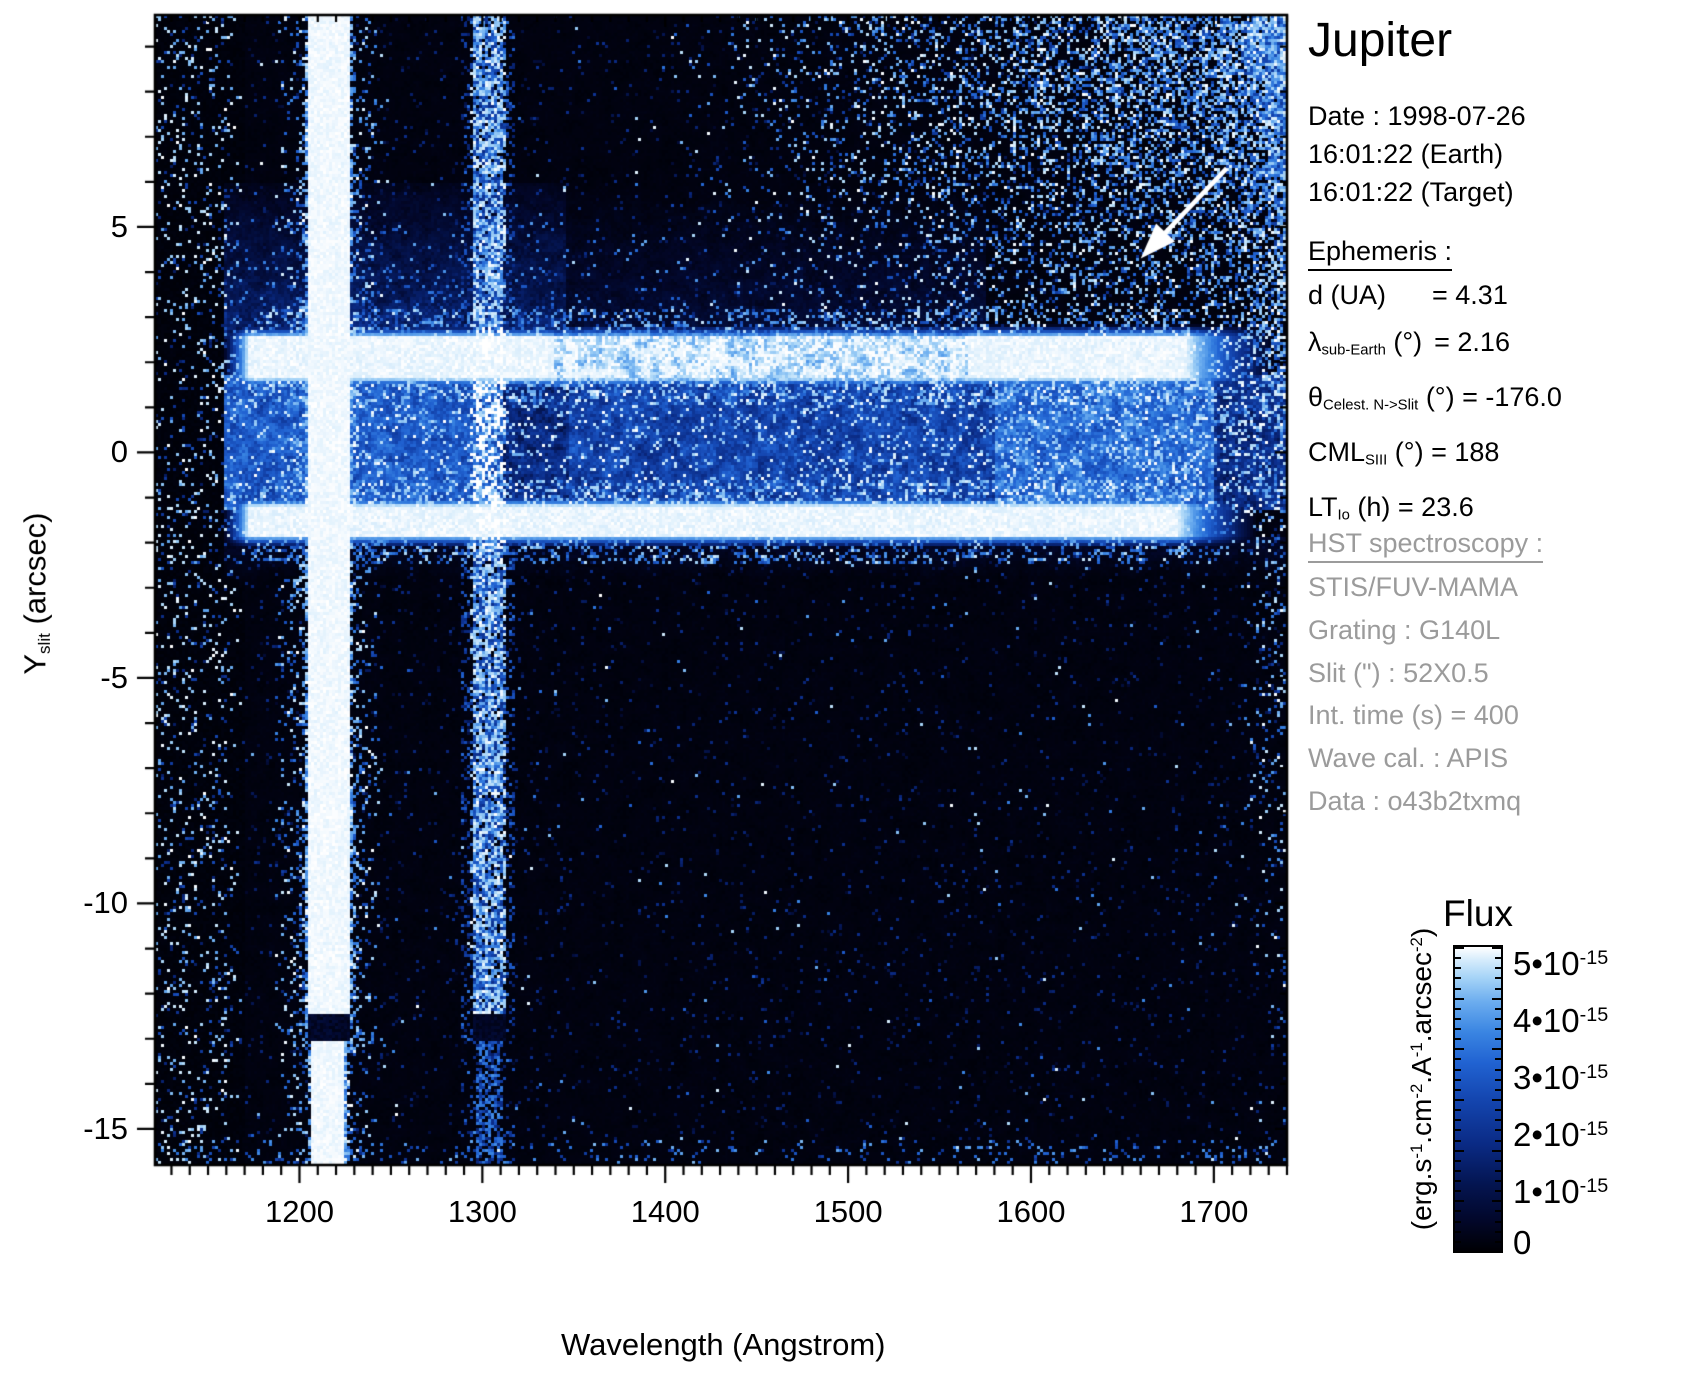 The width and height of the screenshot is (1695, 1385). I want to click on x-tick-label: 1300, so click(482, 1211).